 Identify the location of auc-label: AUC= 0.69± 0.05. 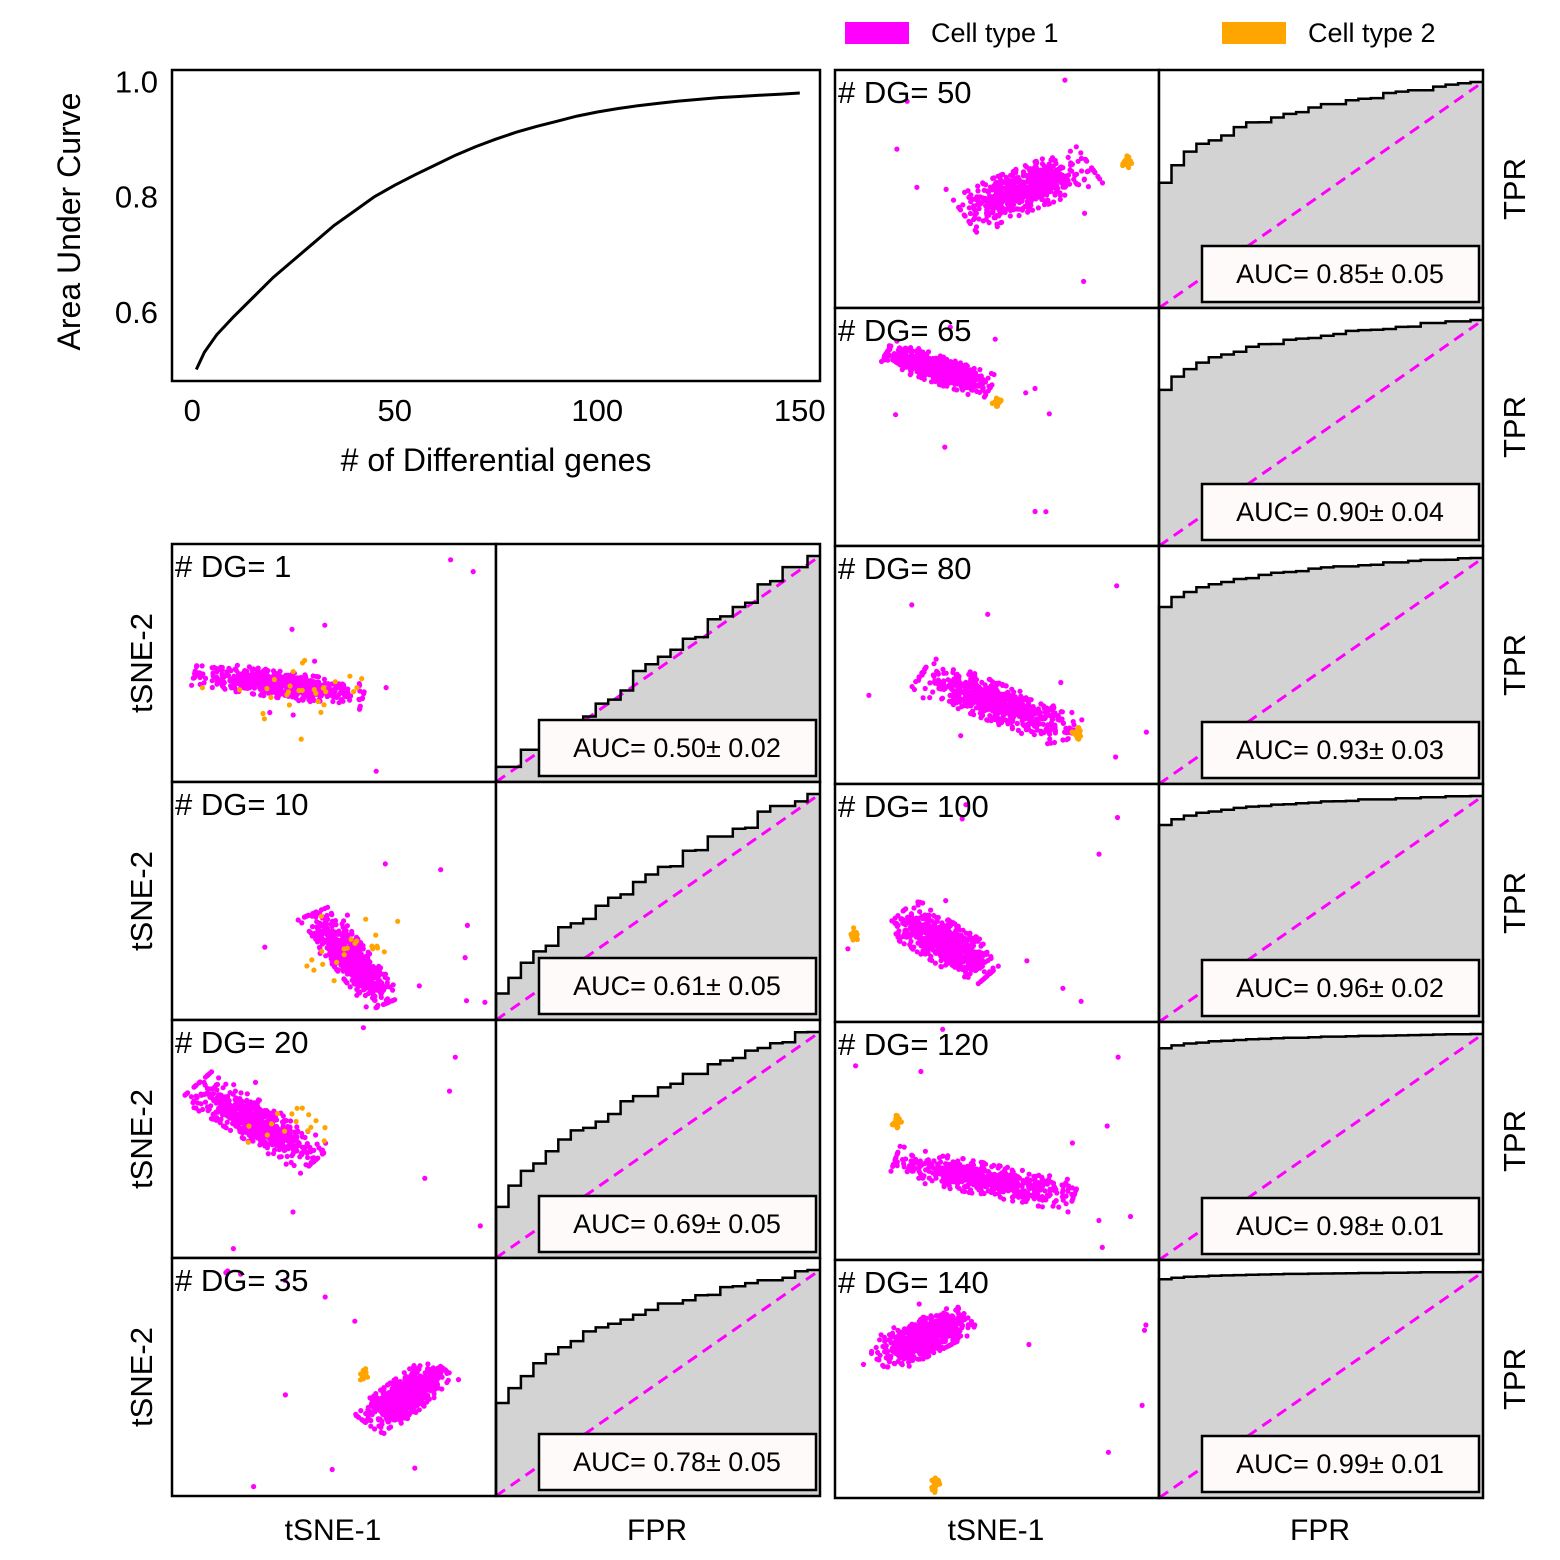
(677, 1224).